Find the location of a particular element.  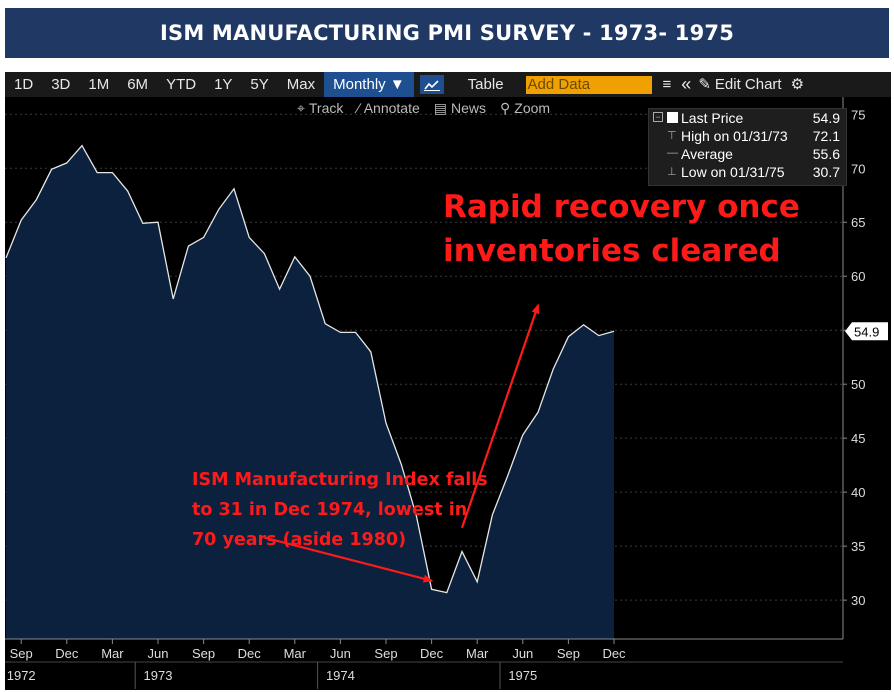

legend-value: 30.7 is located at coordinates (826, 172).